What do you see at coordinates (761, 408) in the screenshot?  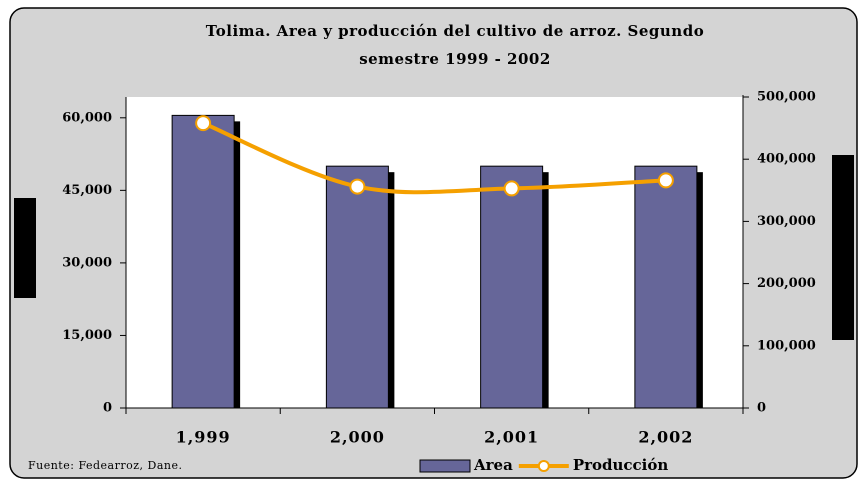 I see `y2-tick-label: 0` at bounding box center [761, 408].